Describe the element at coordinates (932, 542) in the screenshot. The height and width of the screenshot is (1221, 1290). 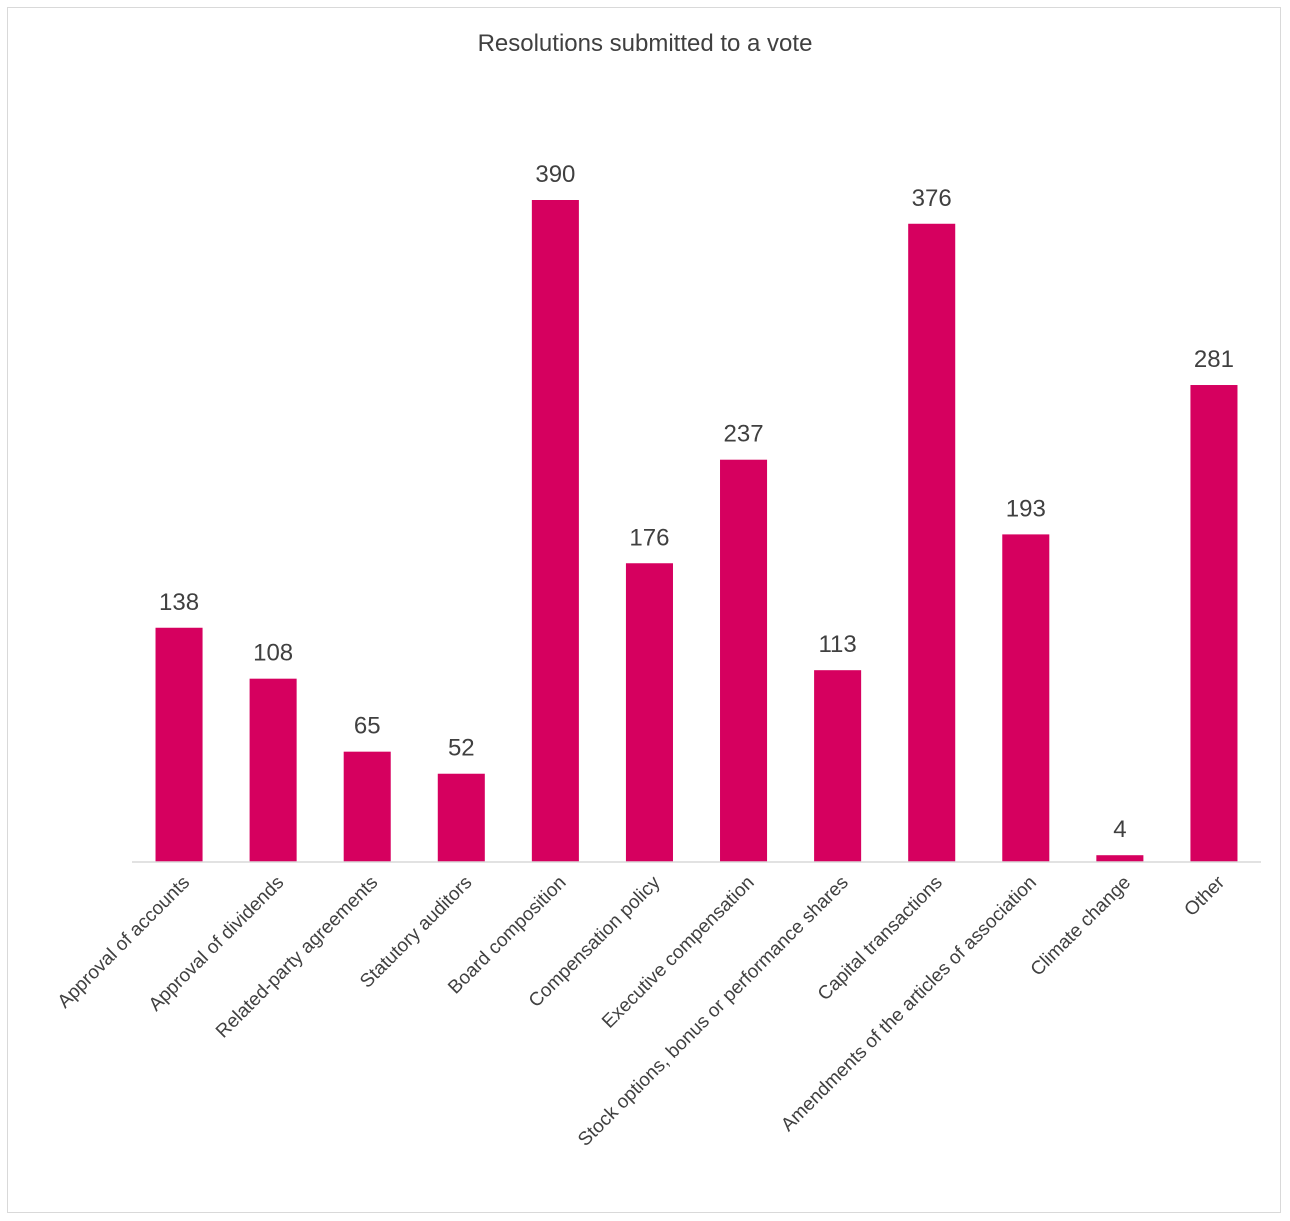
I see `bar-capital-transactions` at that location.